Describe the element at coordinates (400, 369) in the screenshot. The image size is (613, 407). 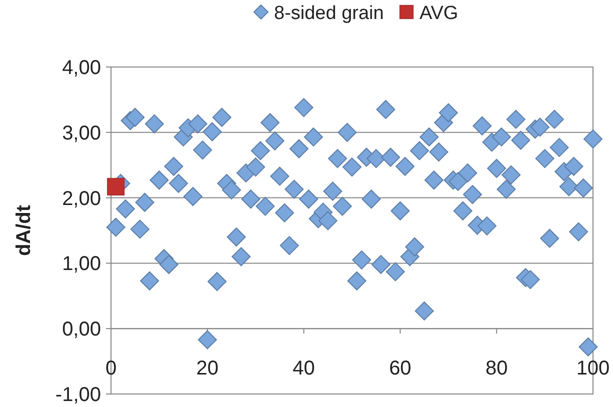
I see `x-tick-label: 60` at that location.